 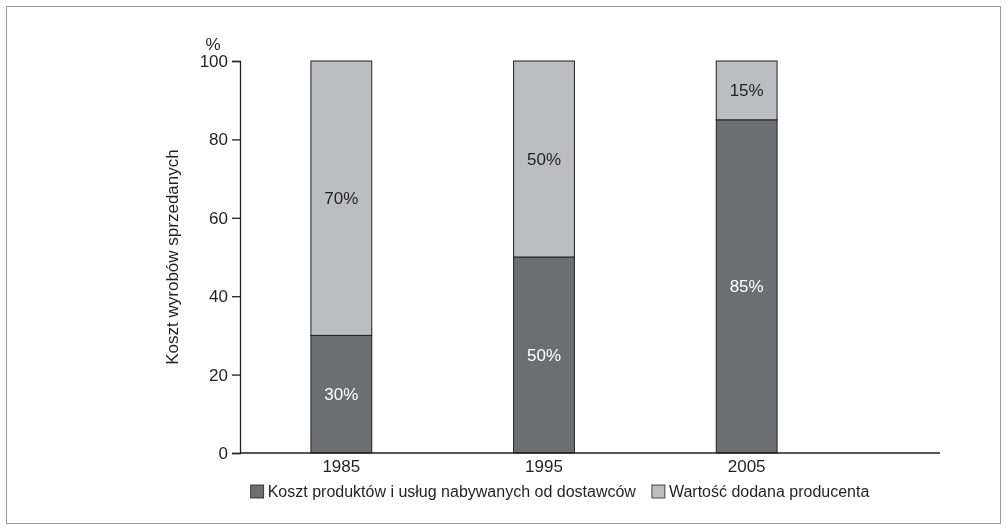 What do you see at coordinates (452, 491) in the screenshot?
I see `legend-label: Koszt produktów i usług nabywanych od dostawców` at bounding box center [452, 491].